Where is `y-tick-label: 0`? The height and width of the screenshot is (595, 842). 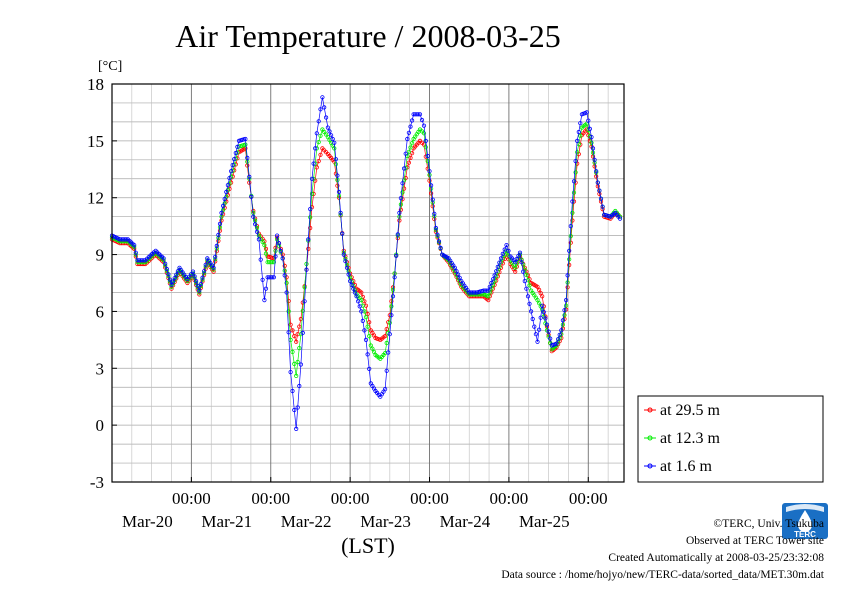 y-tick-label: 0 is located at coordinates (100, 425).